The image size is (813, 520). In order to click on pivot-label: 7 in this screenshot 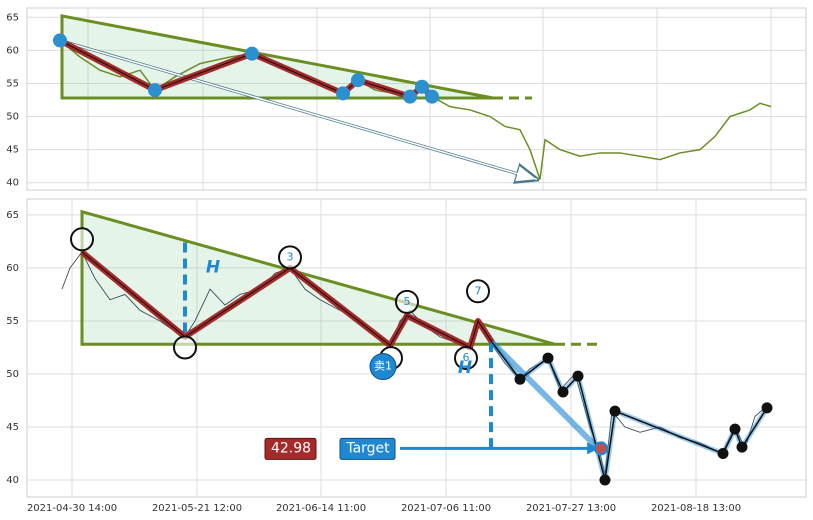, I will do `click(478, 290)`.